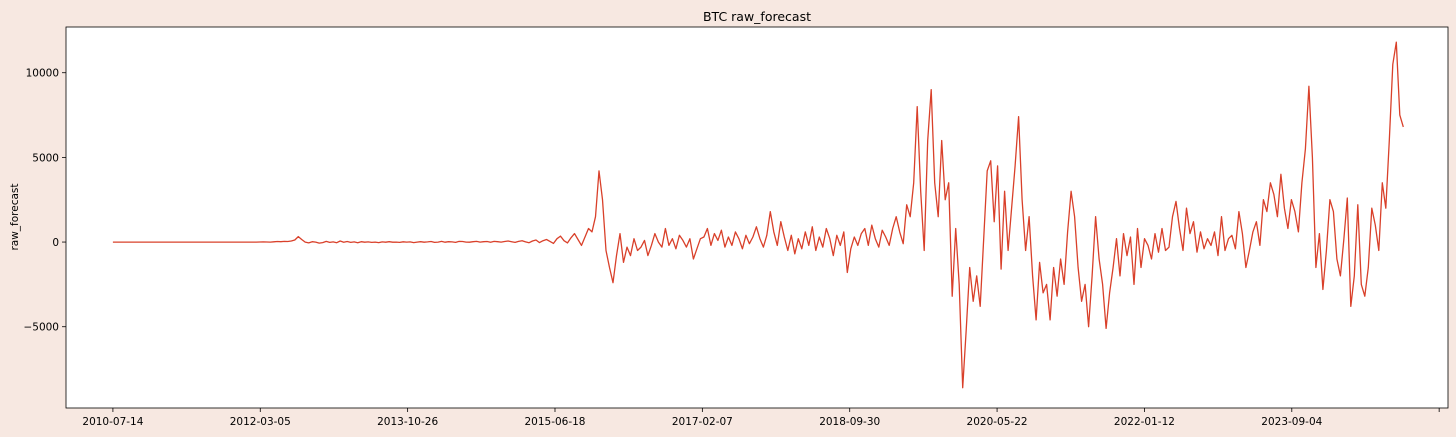 The width and height of the screenshot is (1456, 437). What do you see at coordinates (757, 16) in the screenshot?
I see `chart-title: BTC raw_forecast` at bounding box center [757, 16].